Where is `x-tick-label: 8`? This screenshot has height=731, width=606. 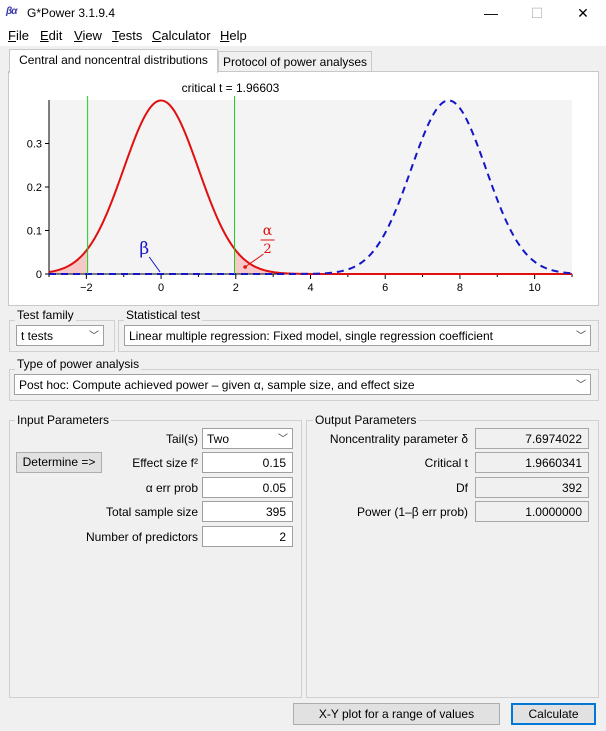 x-tick-label: 8 is located at coordinates (460, 288).